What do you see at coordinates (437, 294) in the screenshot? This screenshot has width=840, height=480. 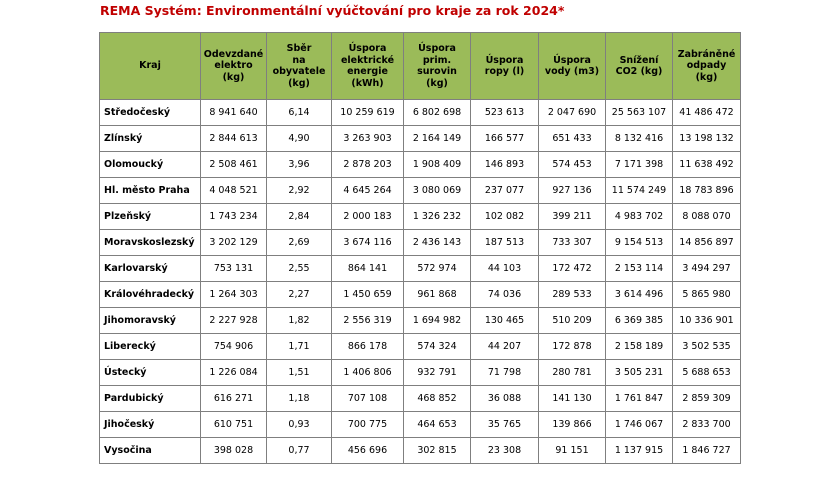 I see `table-cell: 961 868` at bounding box center [437, 294].